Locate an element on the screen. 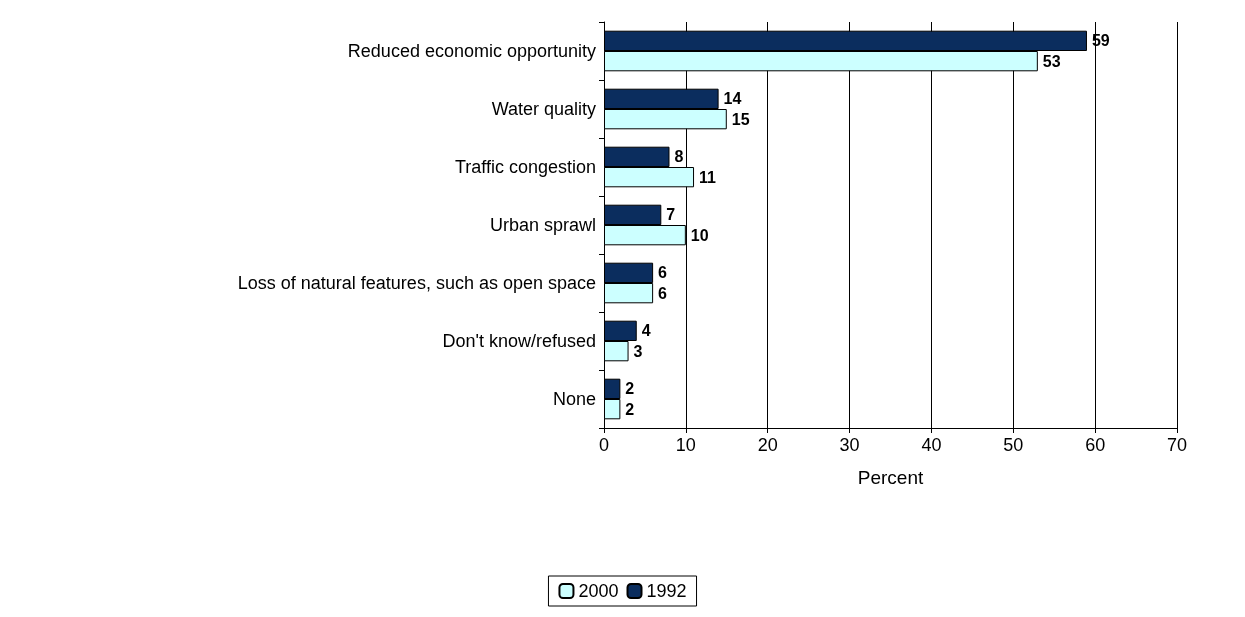 This screenshot has height=617, width=1245. legend-label: 1992 is located at coordinates (666, 591).